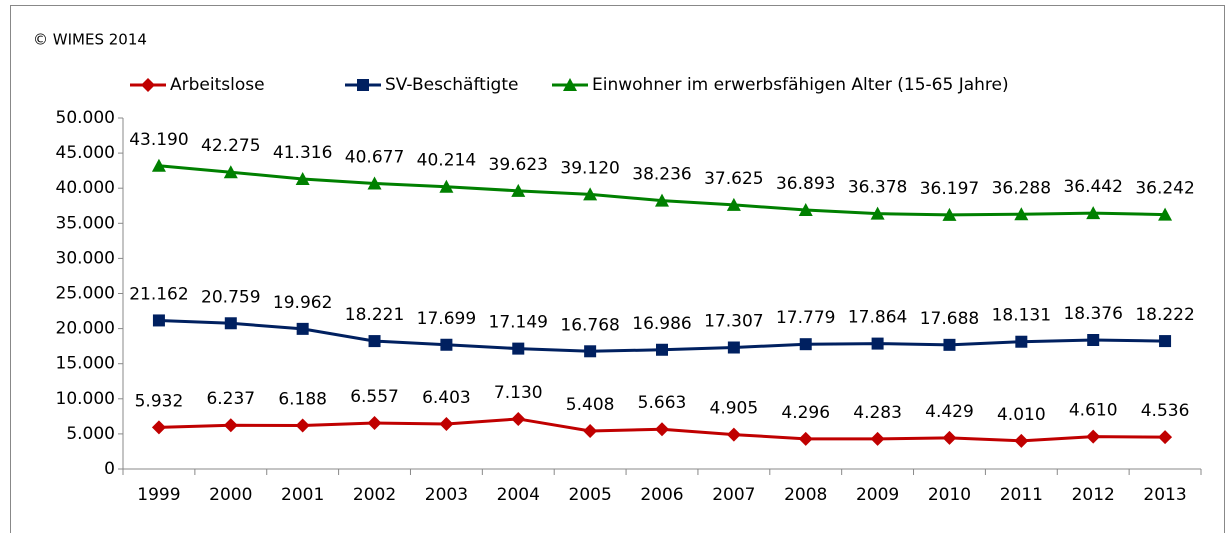  I want to click on data-label: 20.759, so click(230, 297).